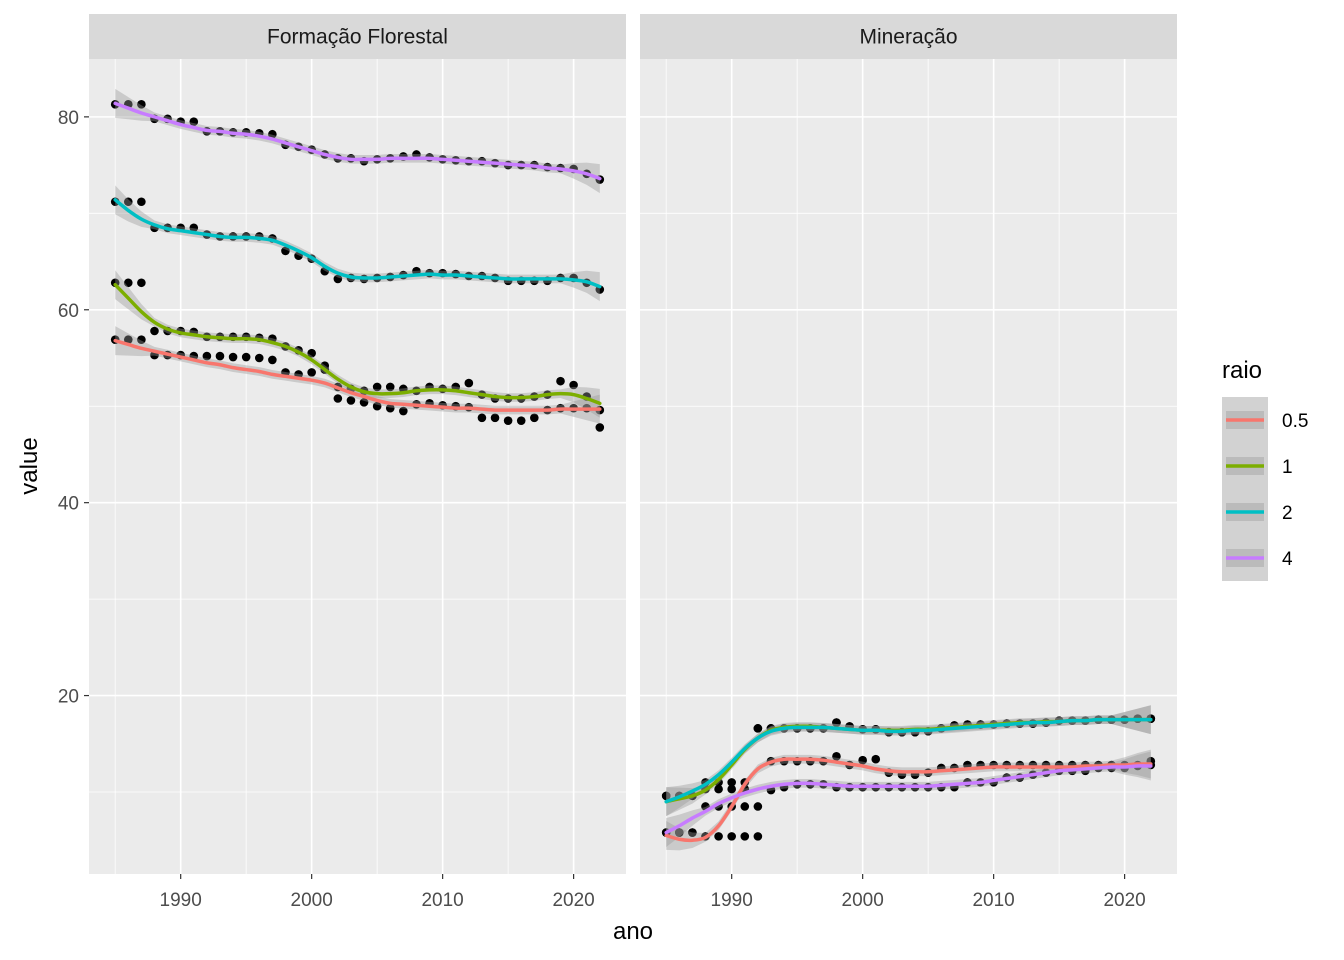 The height and width of the screenshot is (960, 1344). Describe the element at coordinates (1295, 421) in the screenshot. I see `legend-label: 0.5` at that location.